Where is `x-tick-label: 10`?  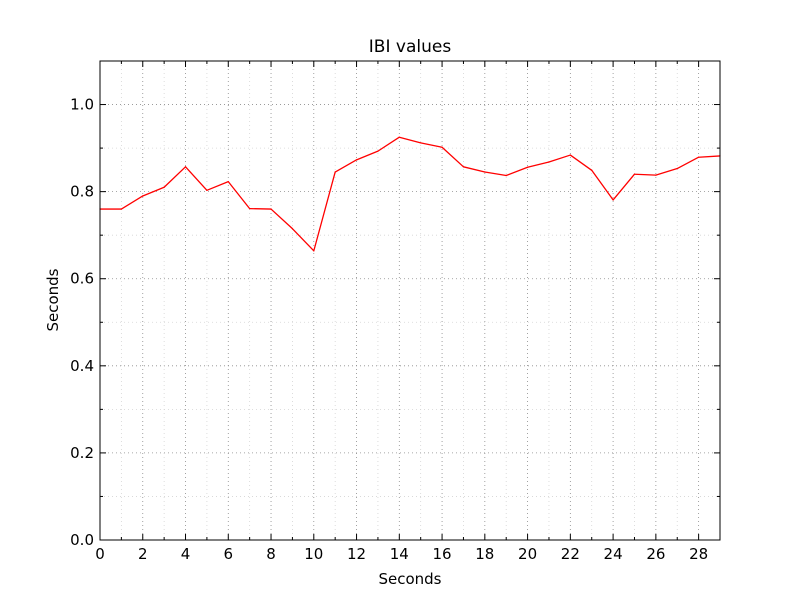
x-tick-label: 10 is located at coordinates (313, 554).